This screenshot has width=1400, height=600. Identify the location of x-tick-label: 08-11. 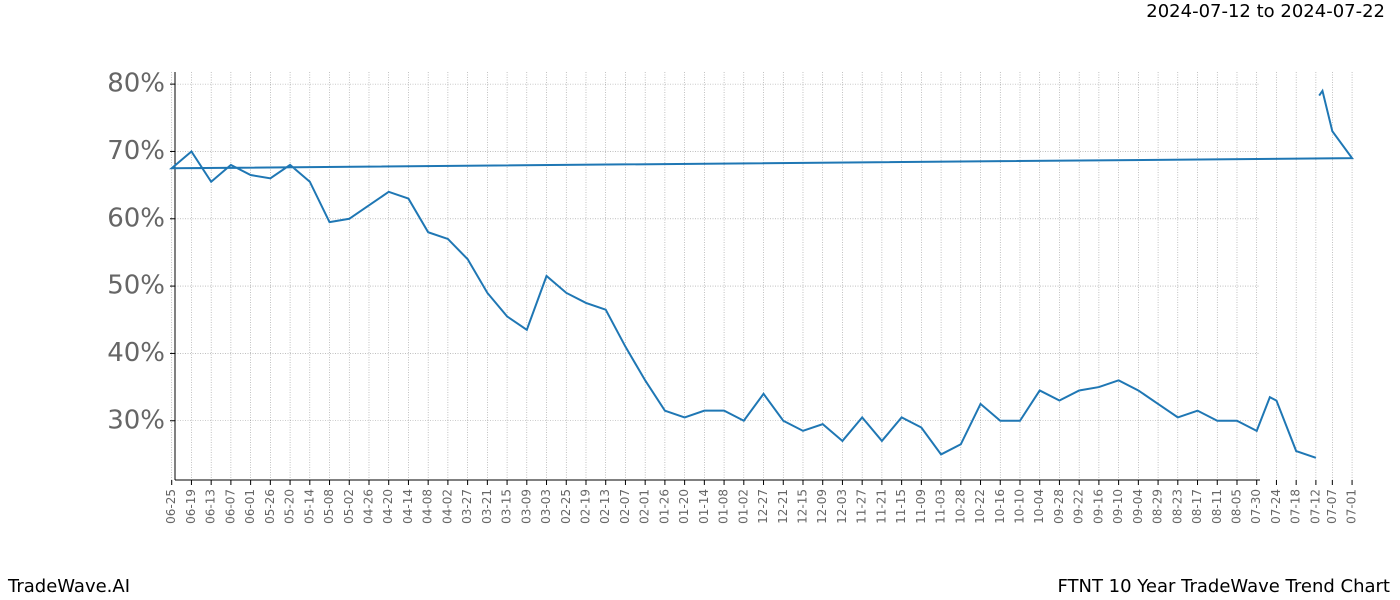
(1217, 506).